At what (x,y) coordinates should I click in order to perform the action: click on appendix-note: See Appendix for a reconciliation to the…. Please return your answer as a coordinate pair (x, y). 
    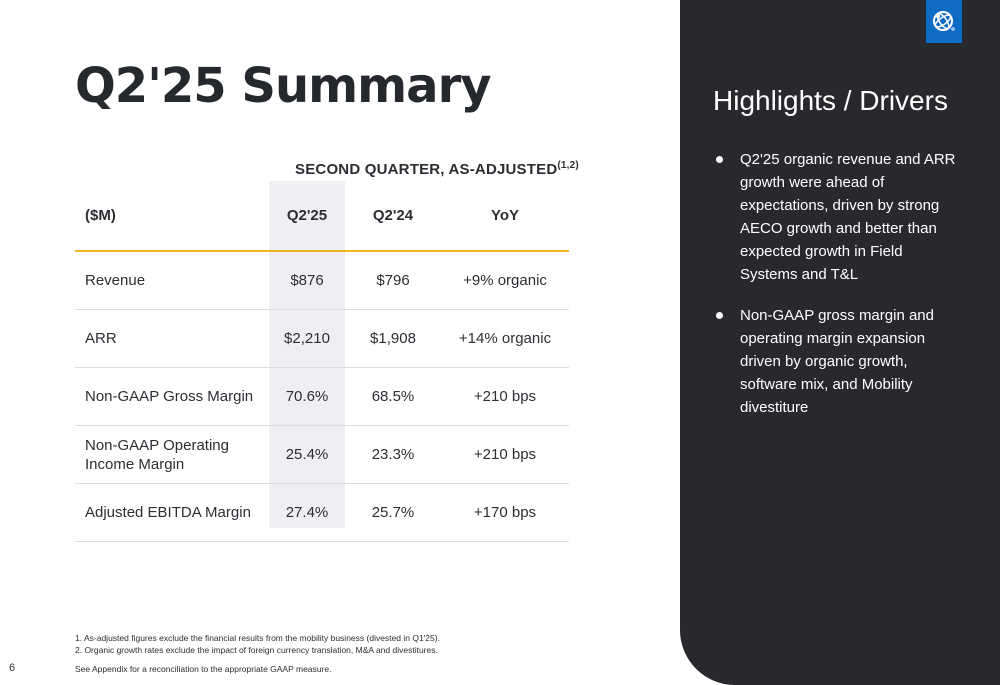
    Looking at the image, I should click on (203, 669).